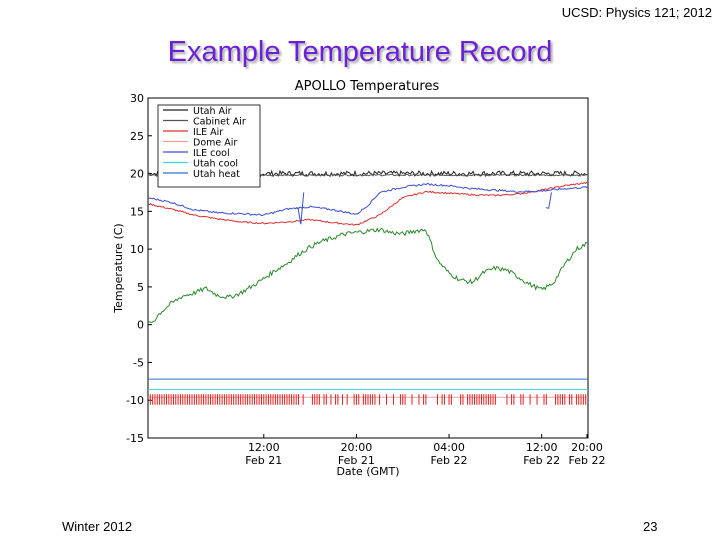  What do you see at coordinates (636, 12) in the screenshot?
I see `slide-header: UCSD: Physics 121; 2012` at bounding box center [636, 12].